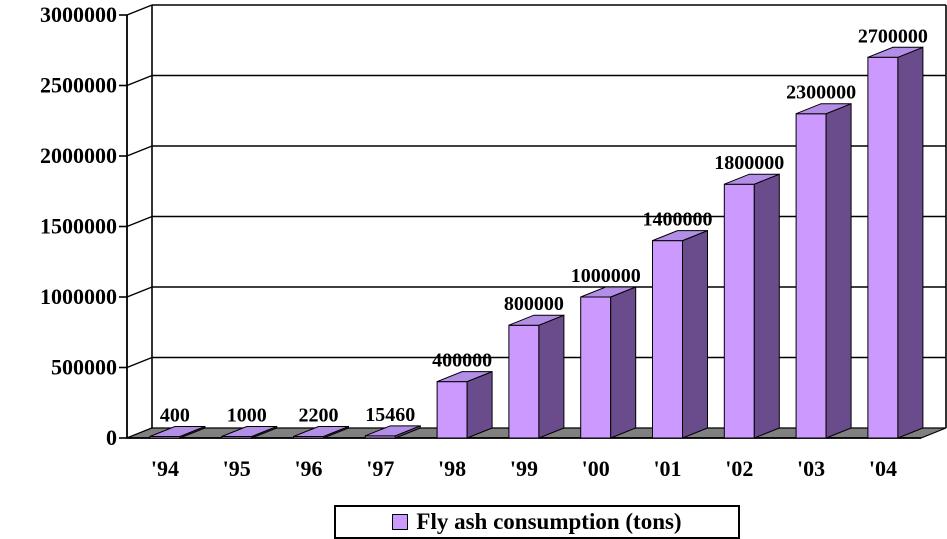  What do you see at coordinates (78, 155) in the screenshot?
I see `y-tick-label: 2000000` at bounding box center [78, 155].